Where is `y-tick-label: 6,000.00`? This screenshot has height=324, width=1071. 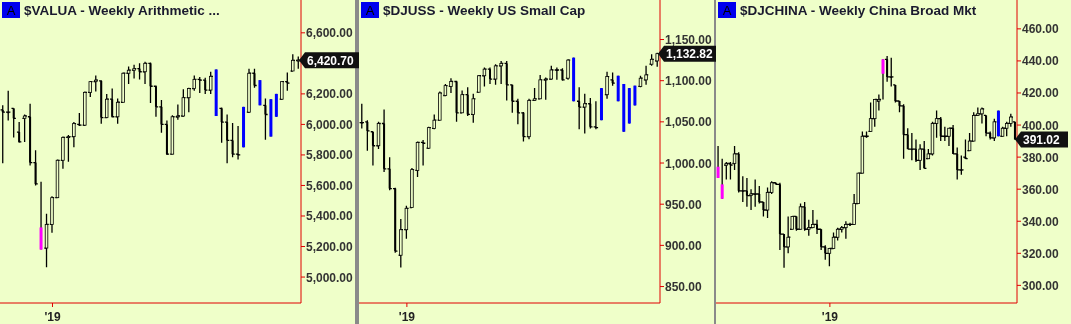
y-tick-label: 6,000.00 is located at coordinates (330, 124).